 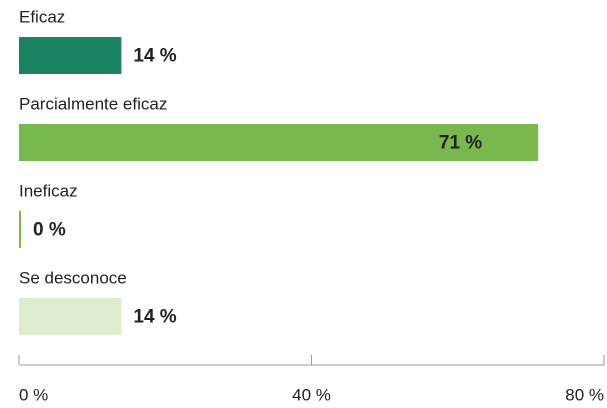 What do you see at coordinates (584, 394) in the screenshot?
I see `x-tick-label: 80 %` at bounding box center [584, 394].